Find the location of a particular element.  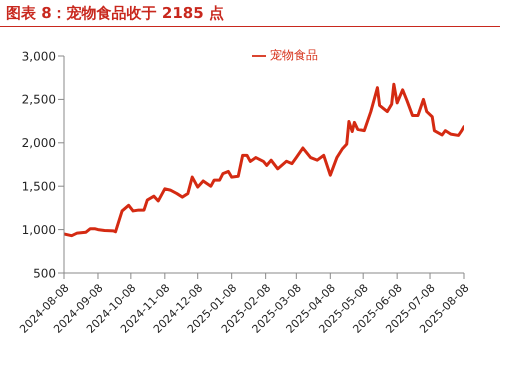

y-tick-label: 3,000 is located at coordinates (39, 56).